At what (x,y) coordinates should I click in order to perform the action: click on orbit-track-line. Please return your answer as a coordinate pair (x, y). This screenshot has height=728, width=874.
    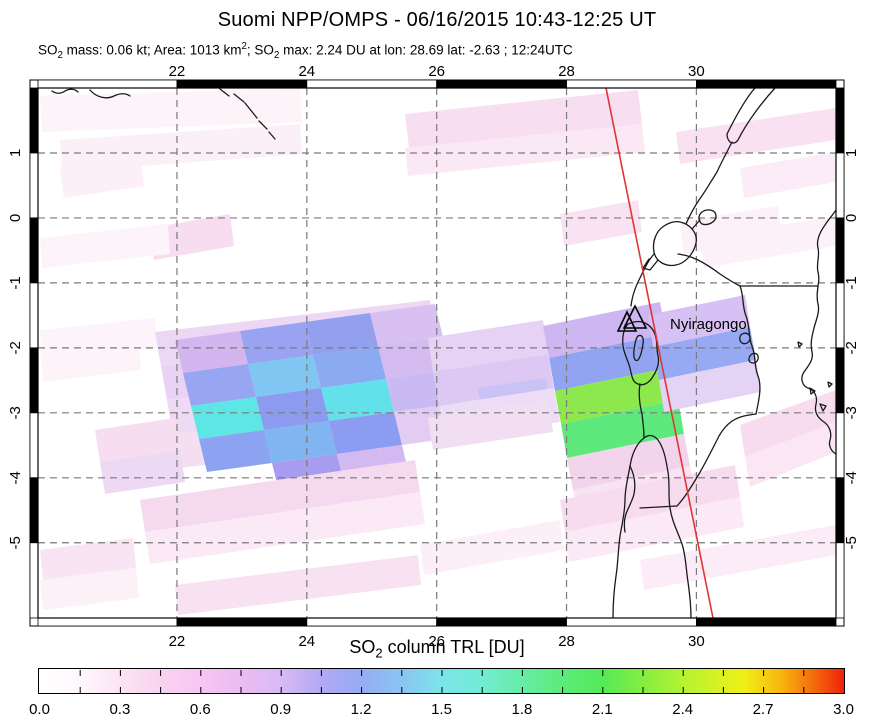
    Looking at the image, I should click on (659, 353).